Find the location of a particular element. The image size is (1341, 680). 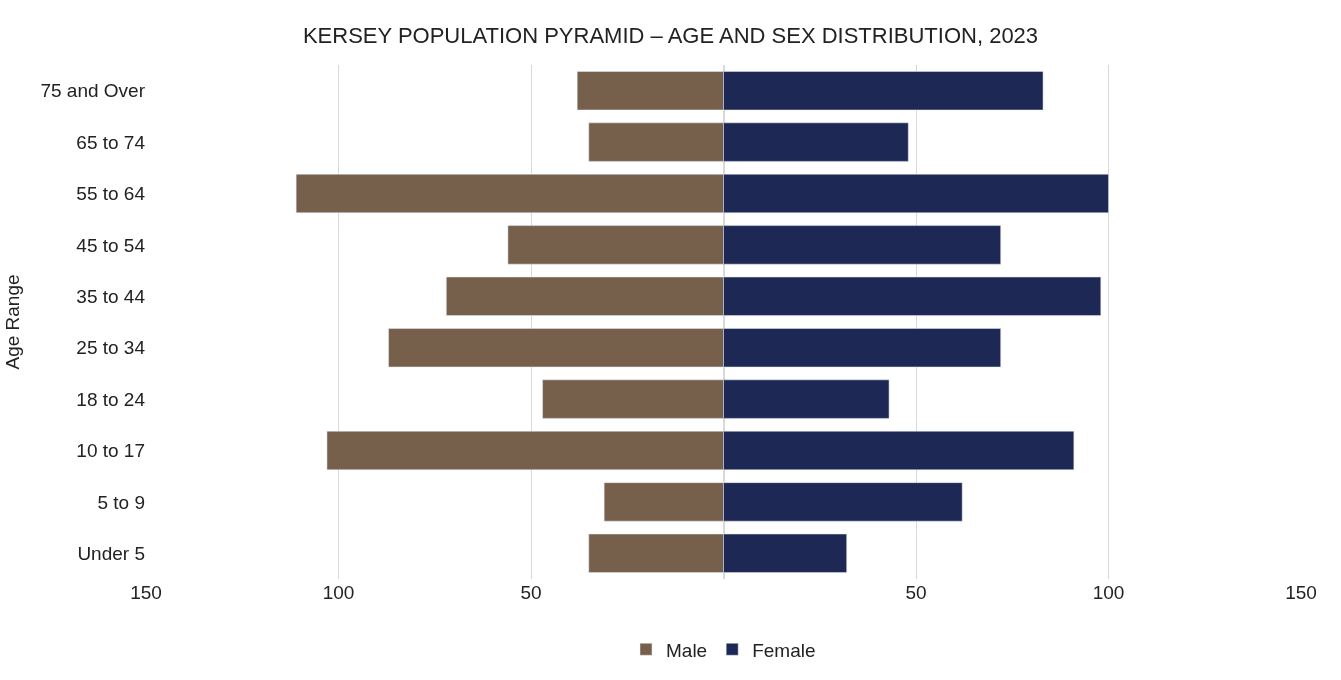

y-tick-label: 18 to 24 is located at coordinates (111, 399).